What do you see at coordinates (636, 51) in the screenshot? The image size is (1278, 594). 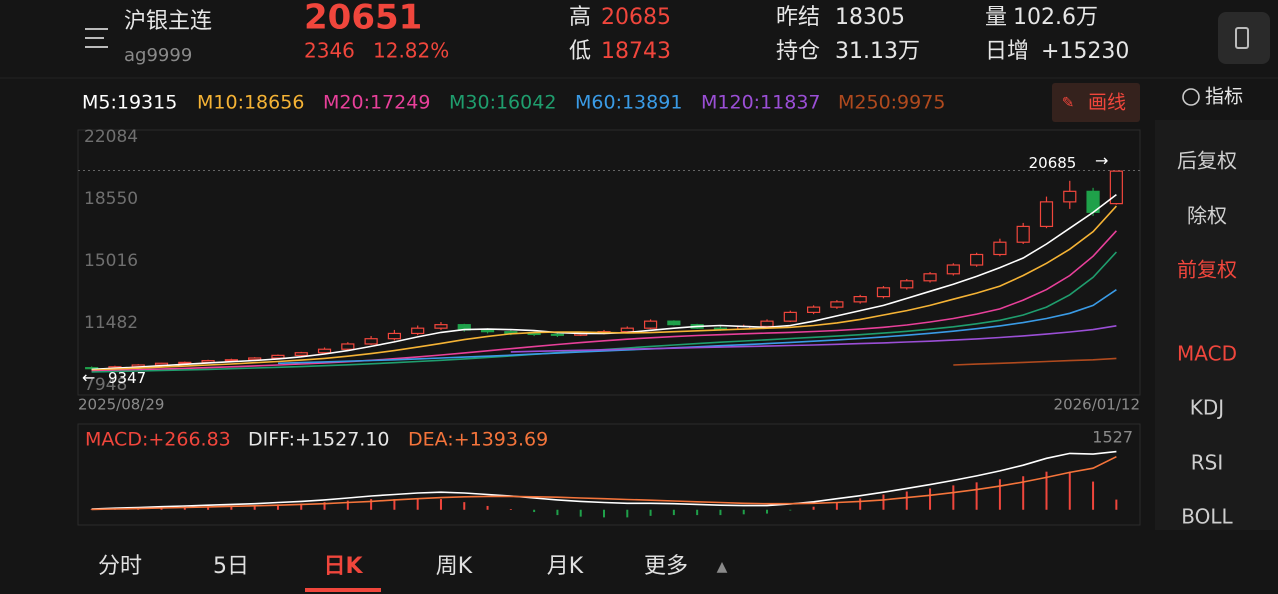 I see `value: 18743` at bounding box center [636, 51].